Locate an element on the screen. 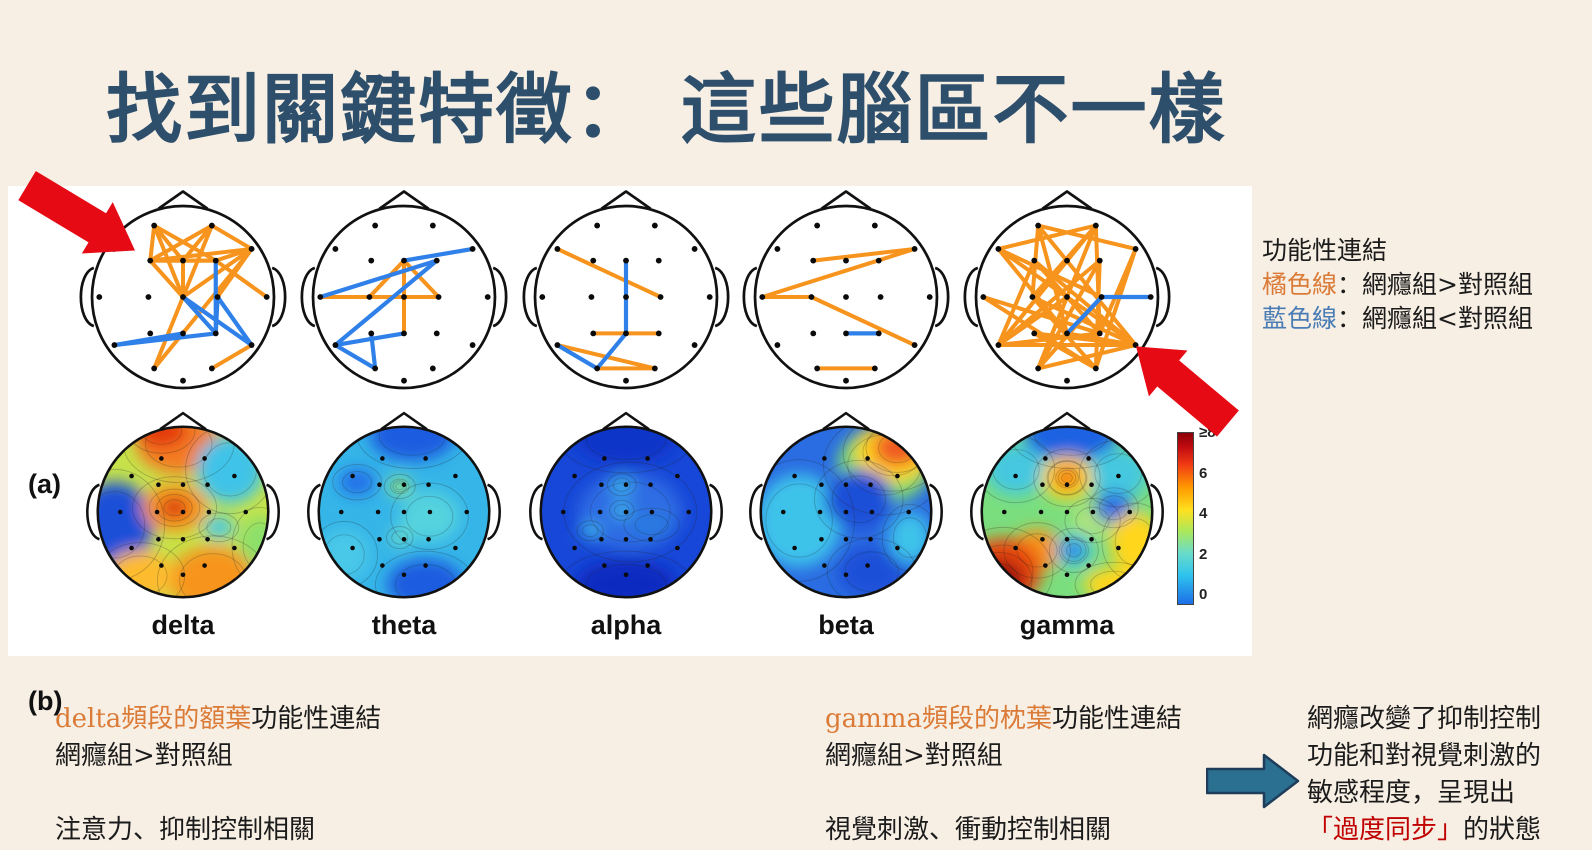 The width and height of the screenshot is (1592, 850). note-gamma-accent: gamma頻段的枕葉 is located at coordinates (938, 719).